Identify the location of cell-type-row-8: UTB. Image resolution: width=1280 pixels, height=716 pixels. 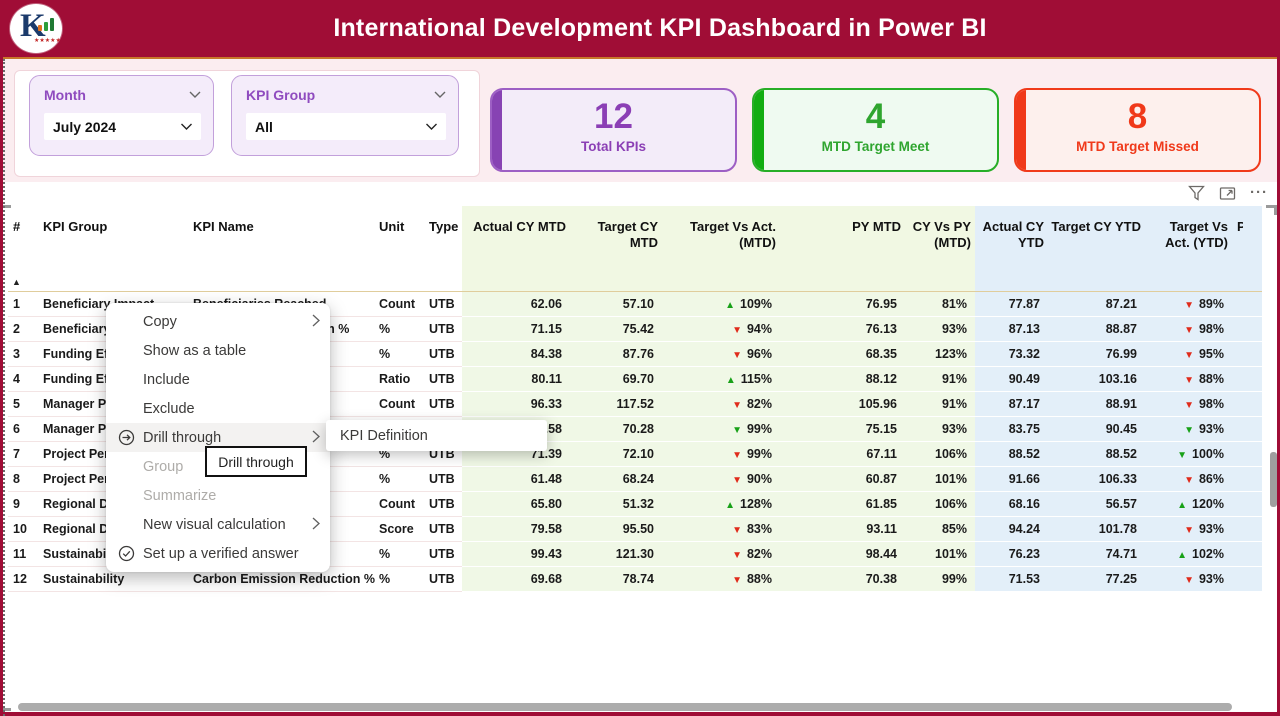
(443, 479).